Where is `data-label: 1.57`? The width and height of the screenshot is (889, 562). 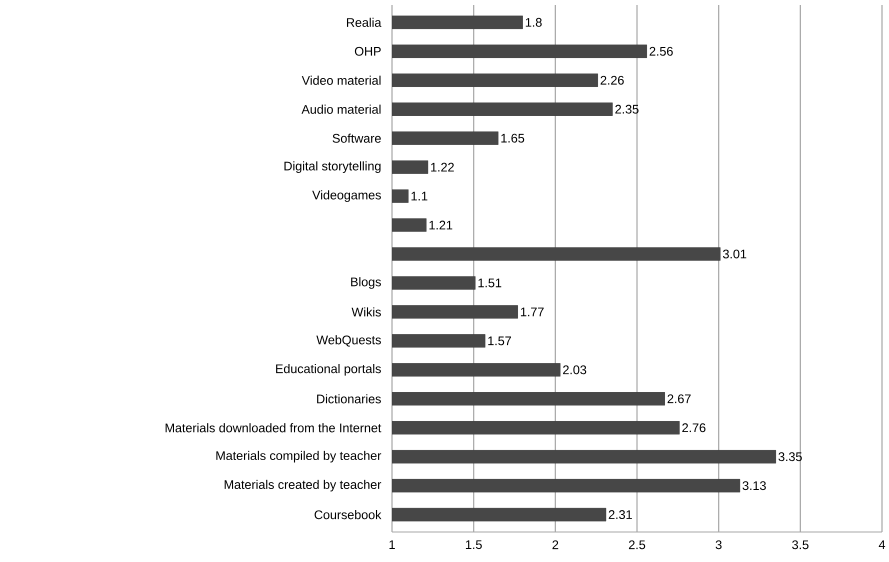 data-label: 1.57 is located at coordinates (500, 341).